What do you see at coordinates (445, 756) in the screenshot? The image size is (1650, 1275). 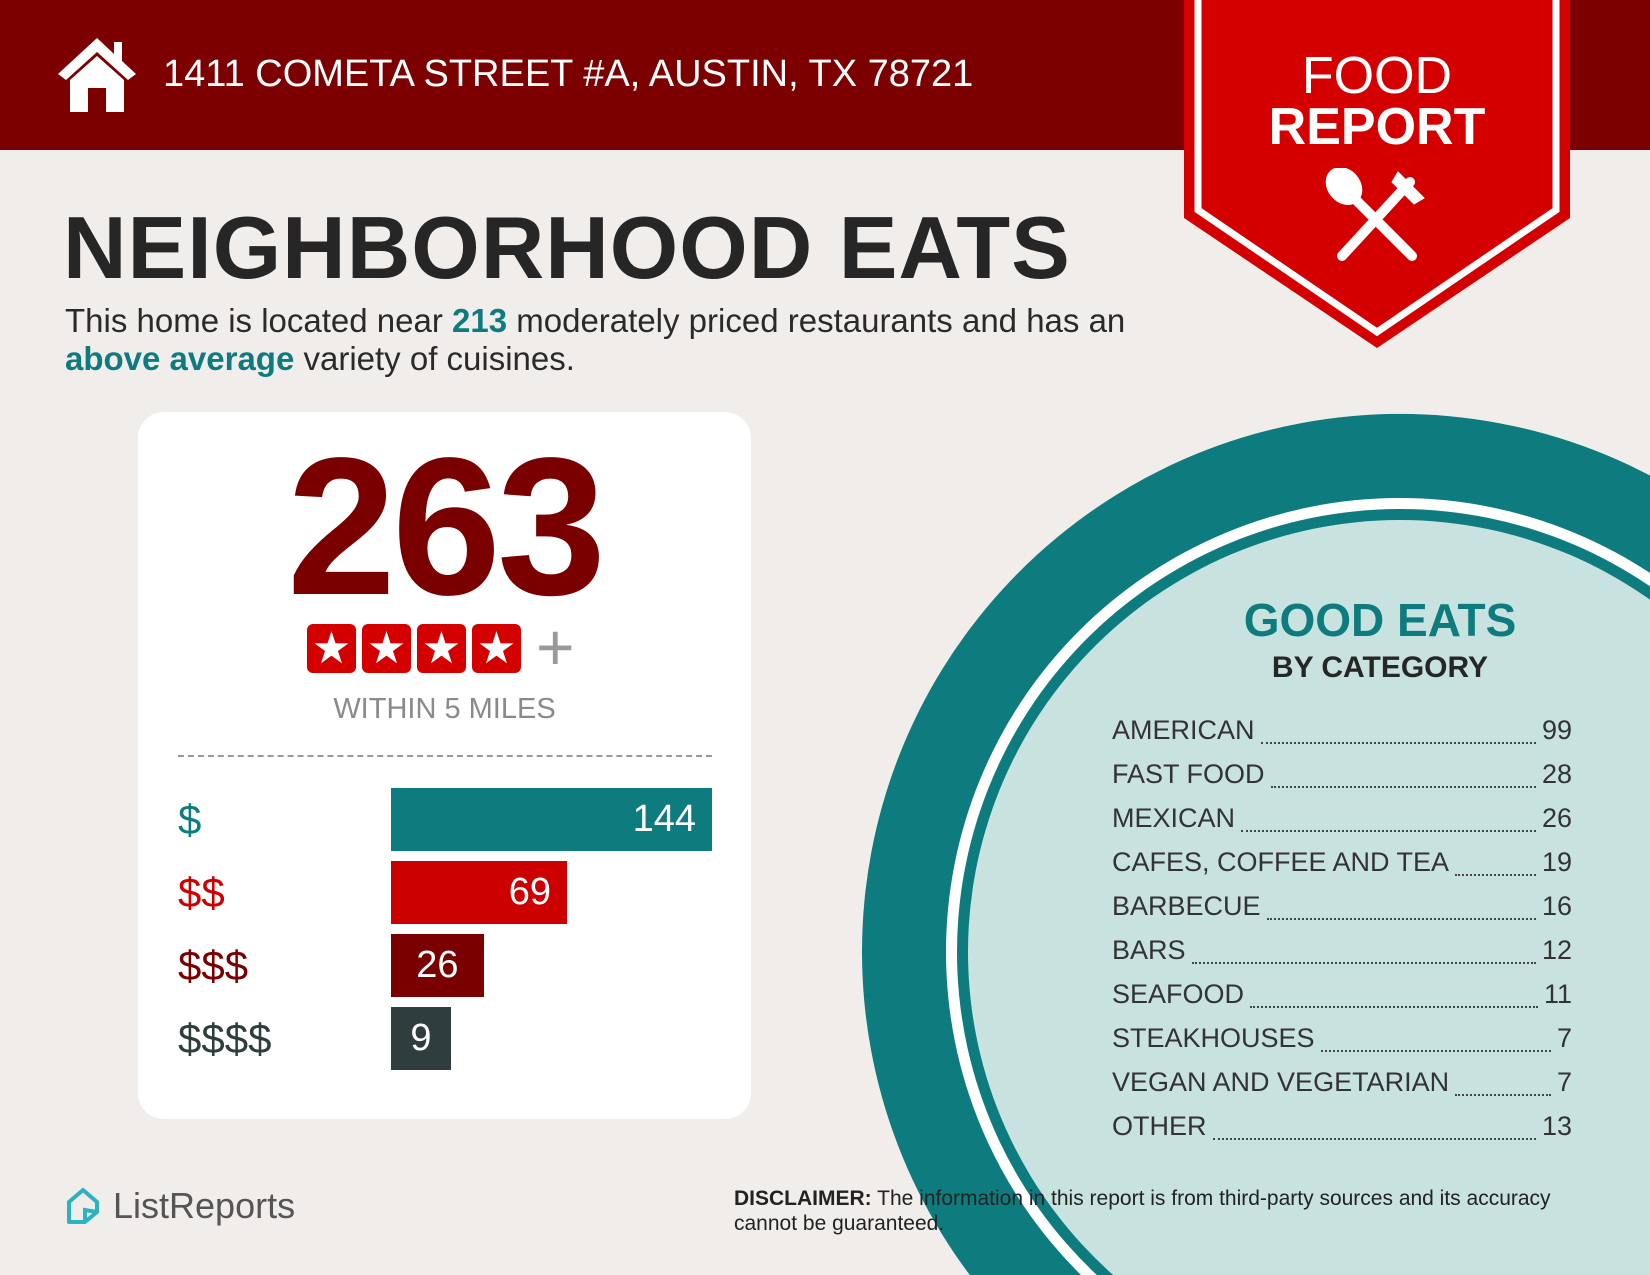 I see `divider` at bounding box center [445, 756].